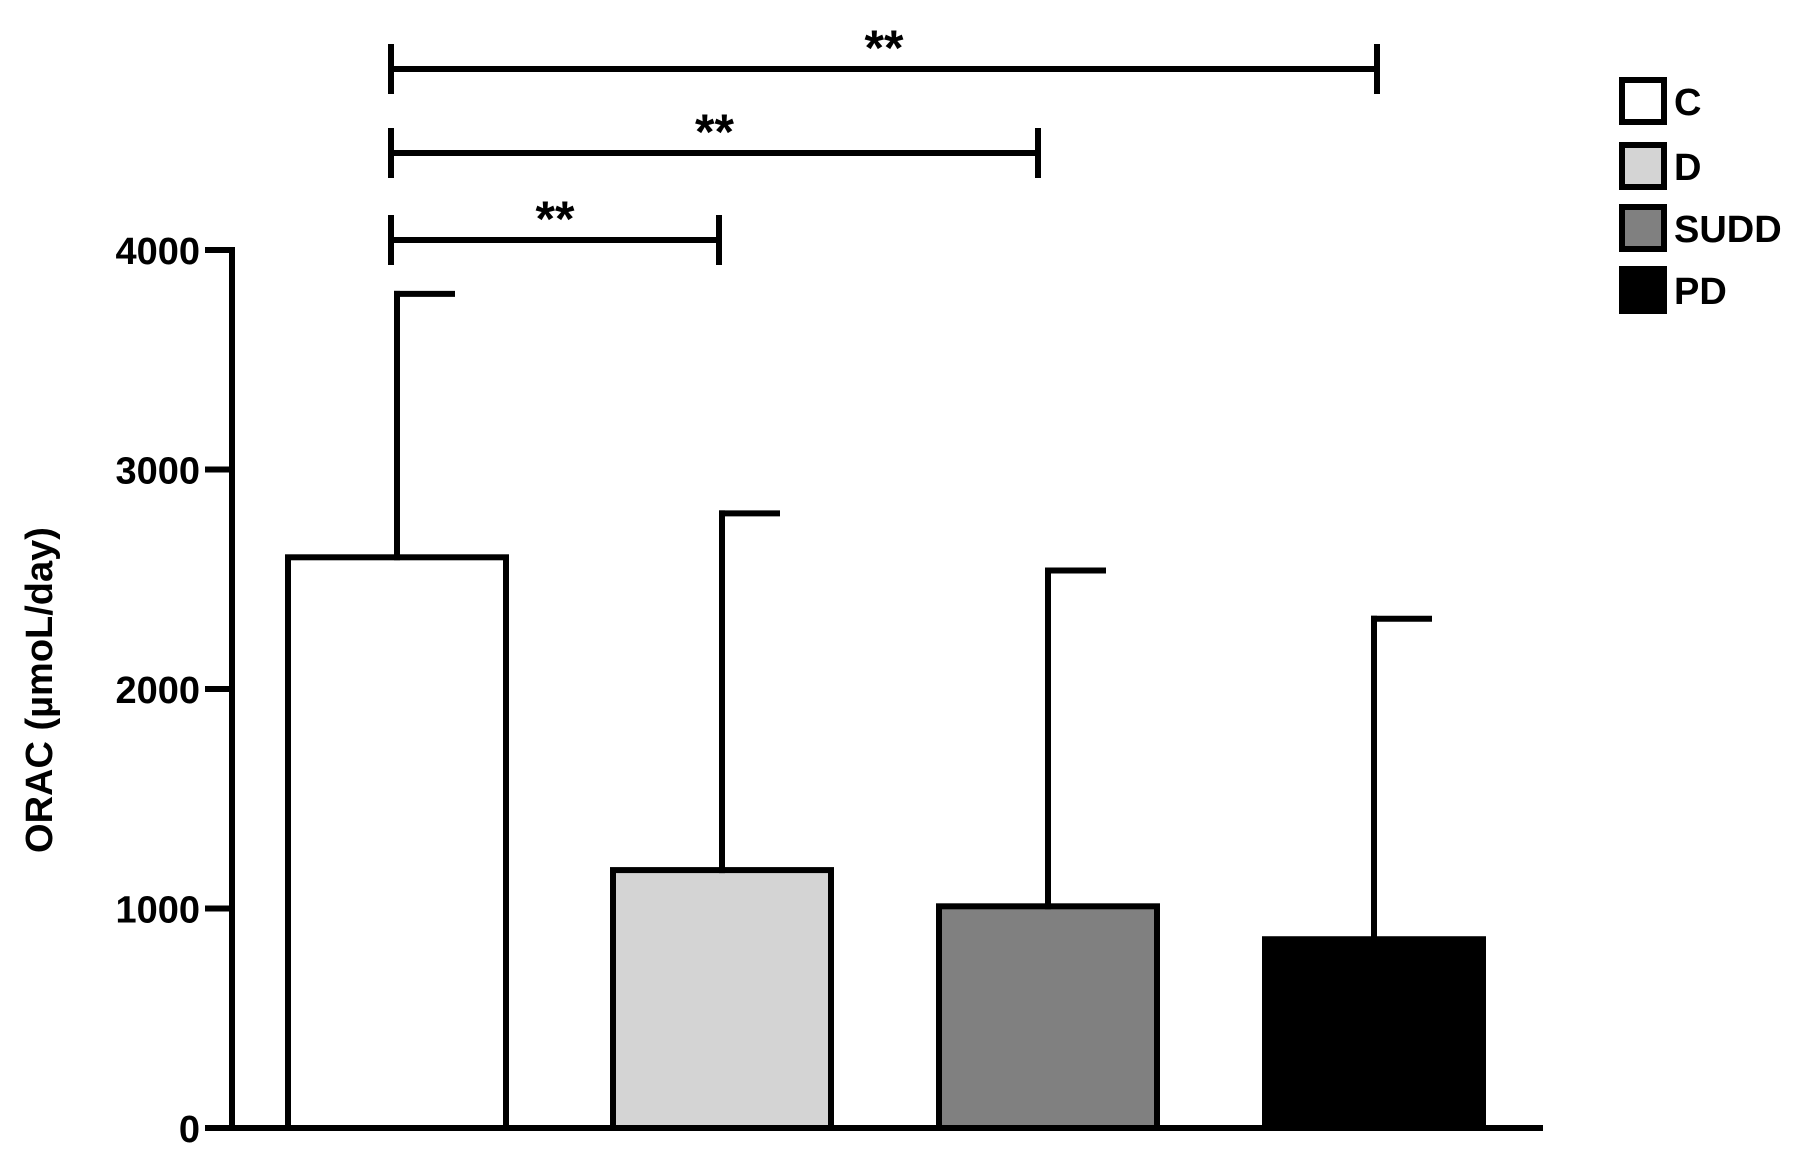  Describe the element at coordinates (1687, 103) in the screenshot. I see `legend-label-c: C` at that location.